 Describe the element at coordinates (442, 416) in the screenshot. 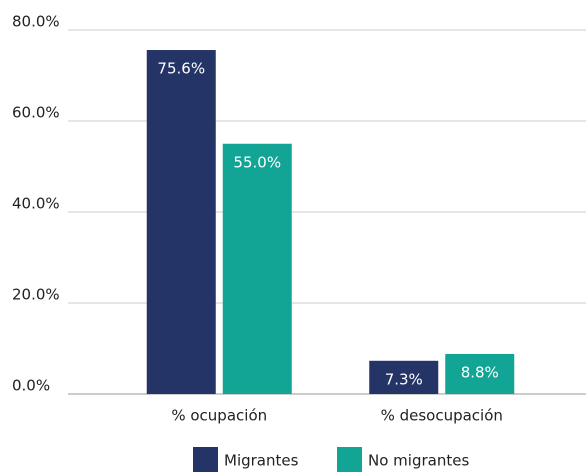

I see `x-tick-label: % desocupación` at that location.